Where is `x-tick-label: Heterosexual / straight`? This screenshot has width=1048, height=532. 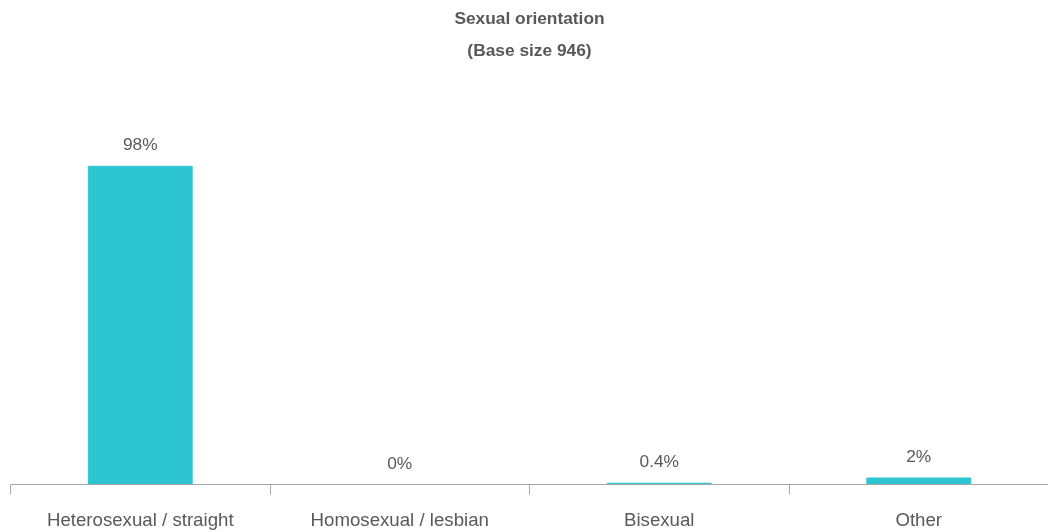 x-tick-label: Heterosexual / straight is located at coordinates (140, 519).